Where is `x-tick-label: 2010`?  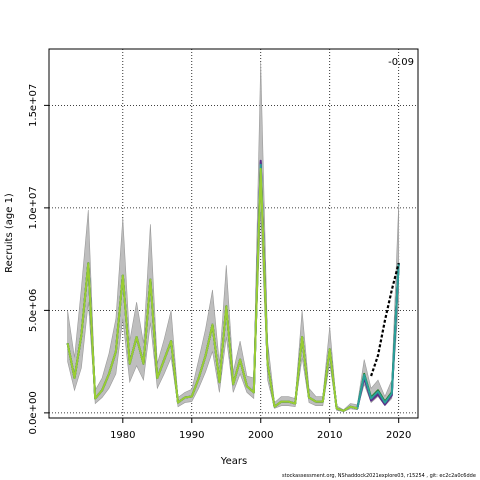
x-tick-label: 2010 is located at coordinates (329, 435).